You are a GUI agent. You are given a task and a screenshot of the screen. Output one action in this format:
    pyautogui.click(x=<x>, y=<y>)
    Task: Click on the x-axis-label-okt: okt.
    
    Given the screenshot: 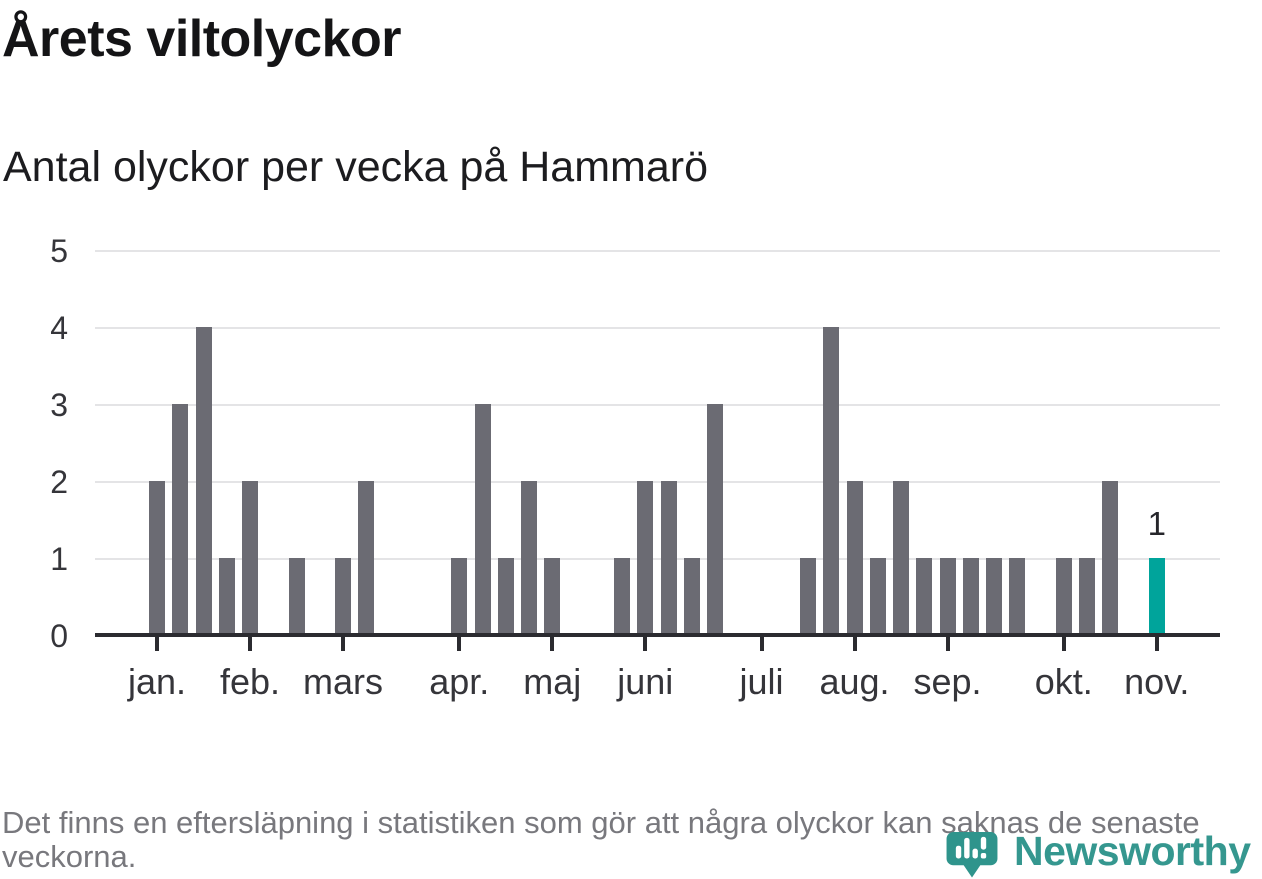 What is the action you would take?
    pyautogui.click(x=1063, y=681)
    